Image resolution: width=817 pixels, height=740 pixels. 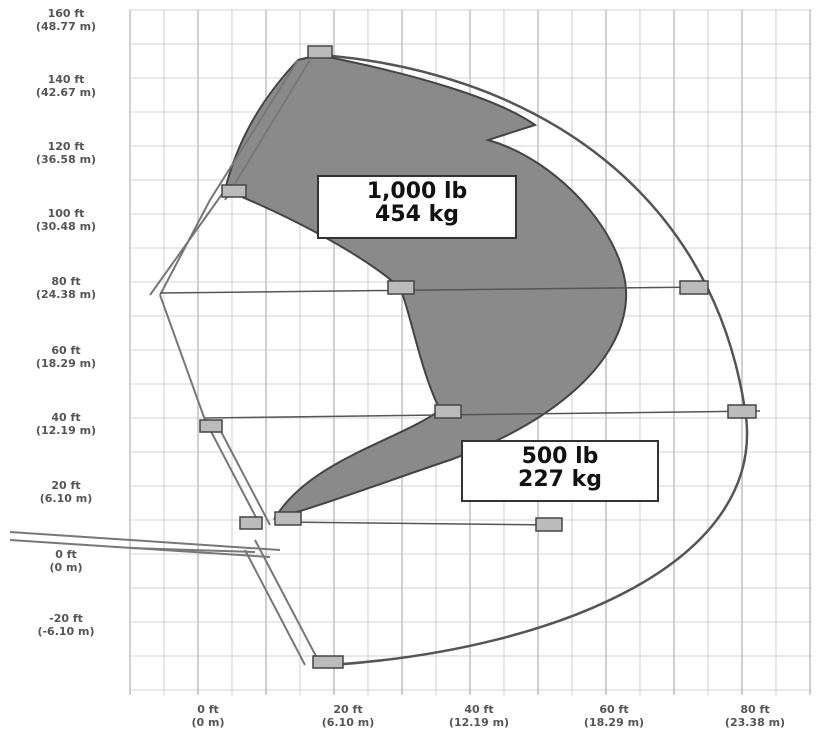 What do you see at coordinates (614, 716) in the screenshot?
I see `x-tick-label: 60 ft (18.29 m)` at bounding box center [614, 716].